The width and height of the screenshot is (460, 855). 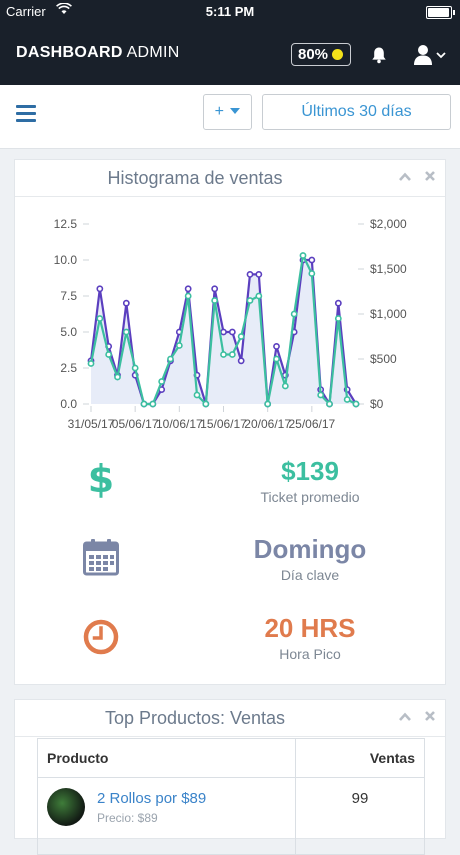 What do you see at coordinates (26, 11) in the screenshot?
I see `carrier-label: Carrier` at bounding box center [26, 11].